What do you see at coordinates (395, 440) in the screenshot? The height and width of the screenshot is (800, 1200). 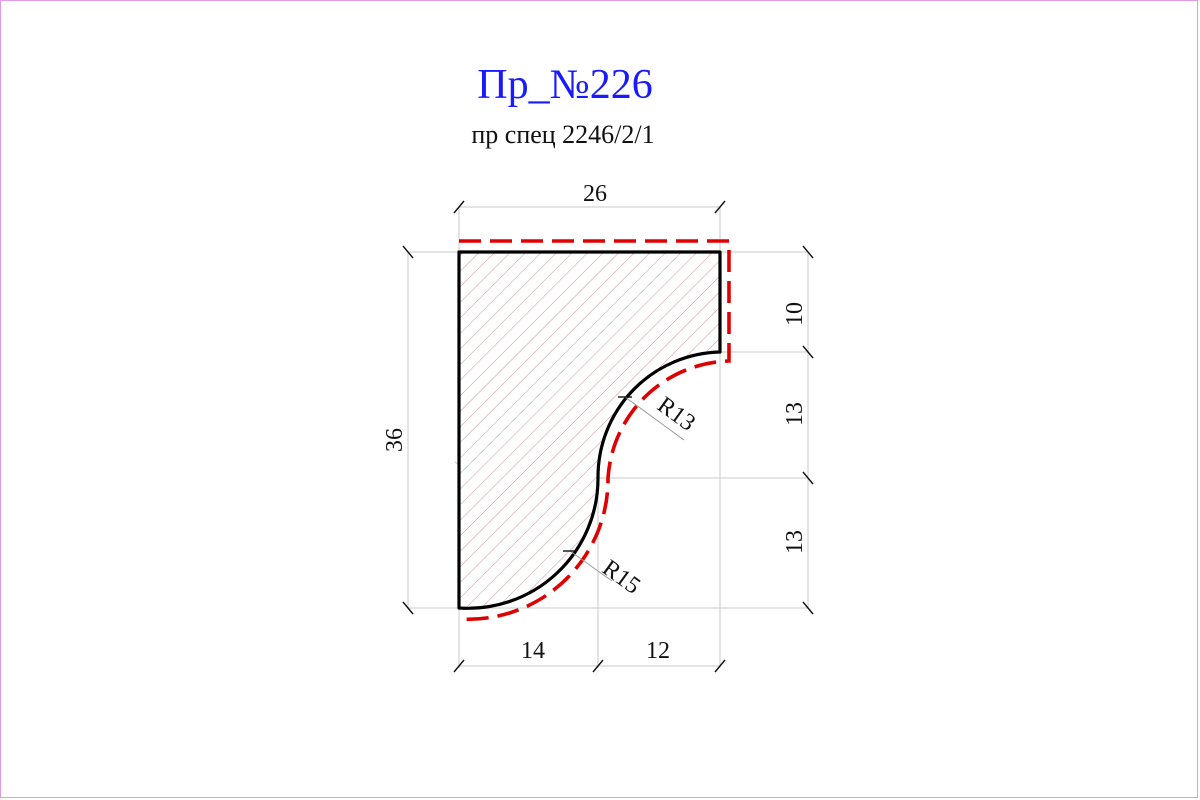 I see `dim-left-height: 36` at bounding box center [395, 440].